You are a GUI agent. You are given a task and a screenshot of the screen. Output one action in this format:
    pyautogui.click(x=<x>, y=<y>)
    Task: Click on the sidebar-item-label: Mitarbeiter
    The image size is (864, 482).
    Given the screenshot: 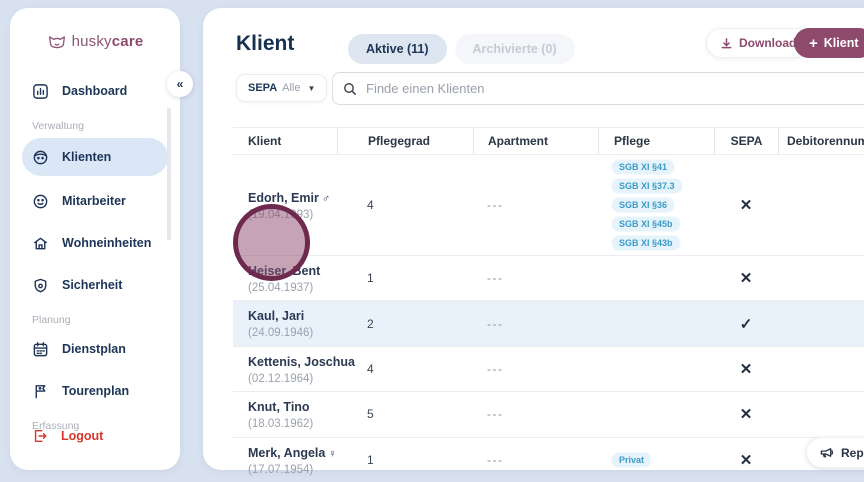 What is the action you would take?
    pyautogui.click(x=94, y=201)
    